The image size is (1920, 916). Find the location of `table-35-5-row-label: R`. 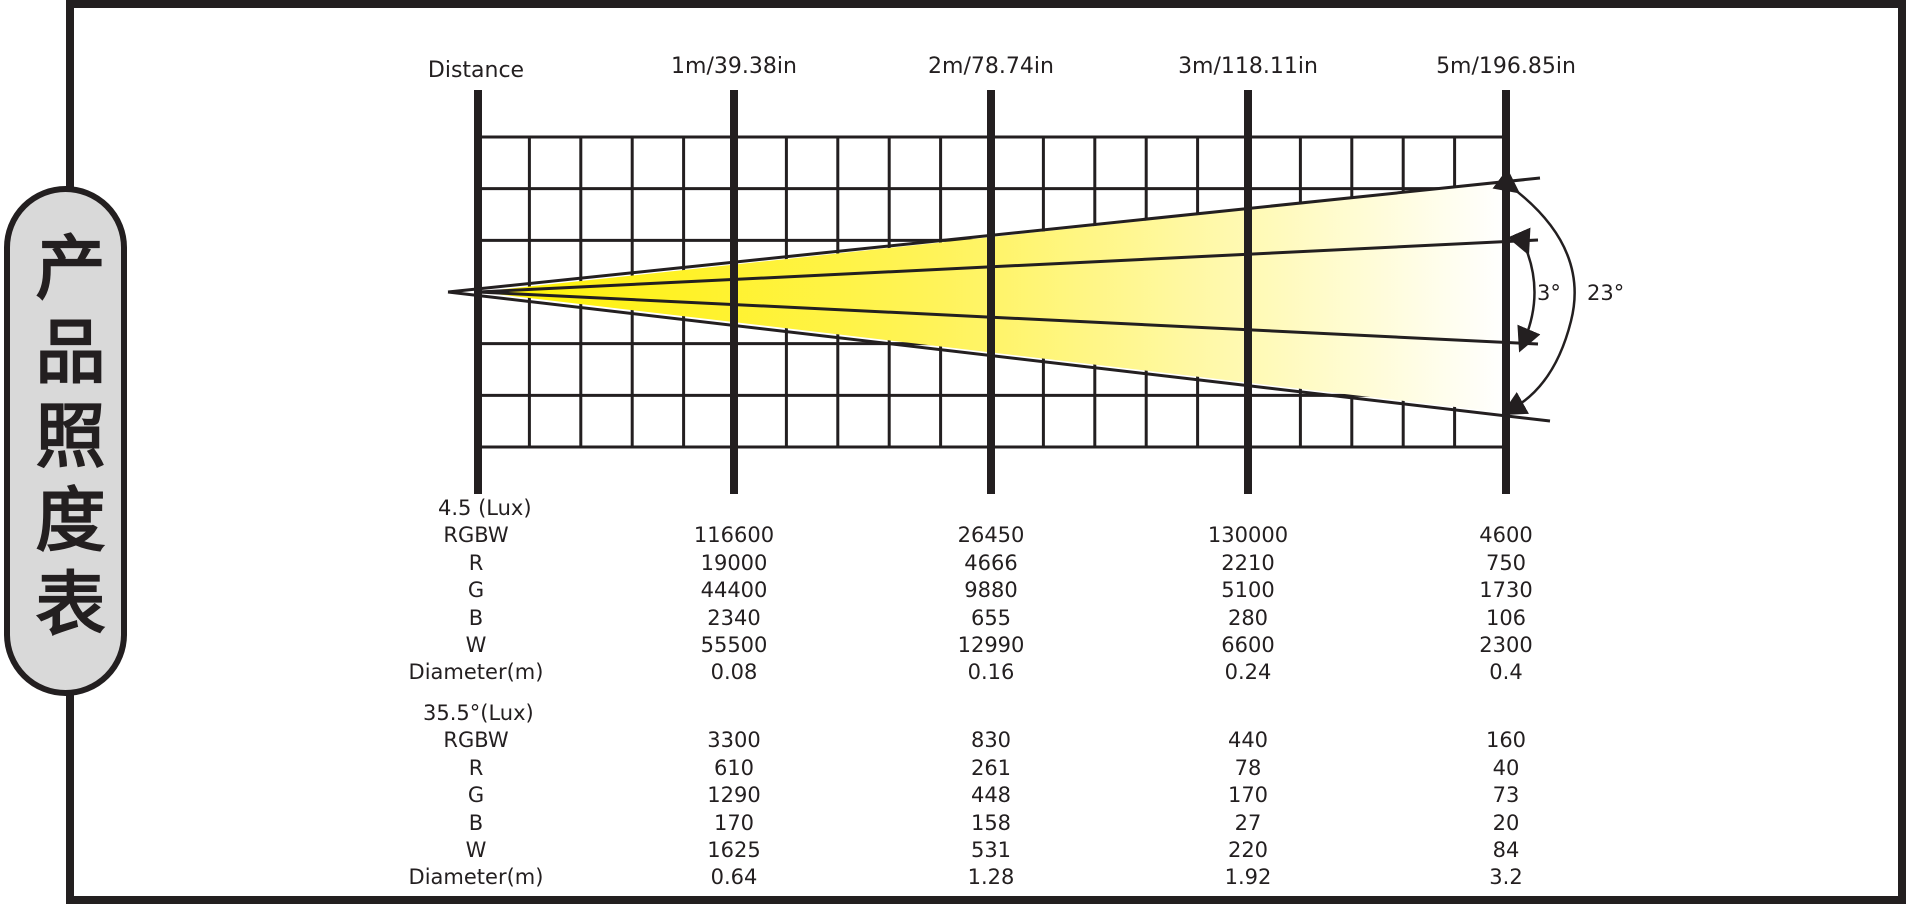

table-35-5-row-label: R is located at coordinates (476, 767).